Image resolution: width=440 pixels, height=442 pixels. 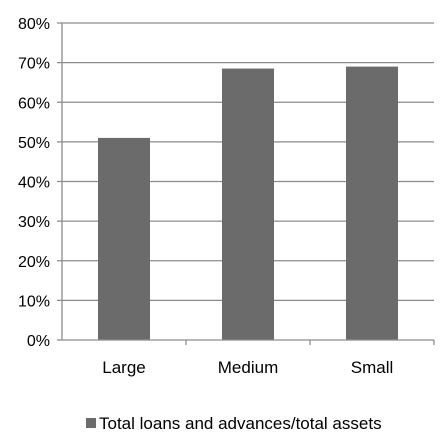 I want to click on bar-medium, so click(x=248, y=204).